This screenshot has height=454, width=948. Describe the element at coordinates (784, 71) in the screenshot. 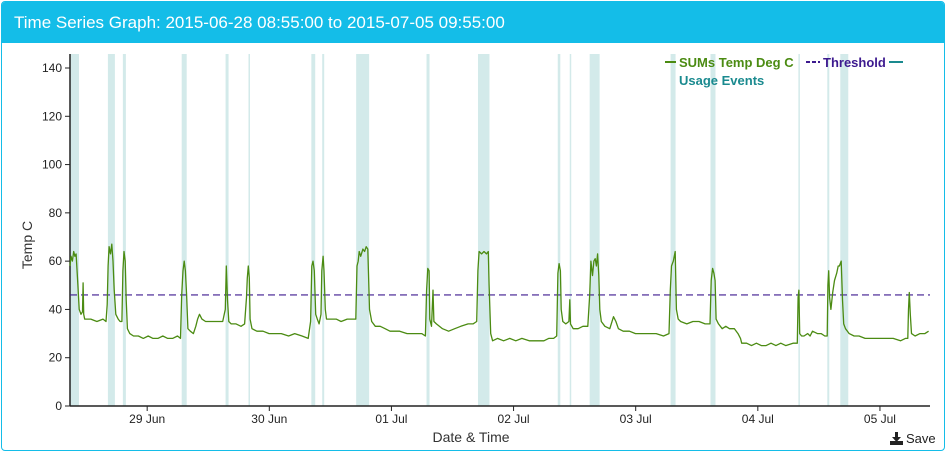

I see `legend: SUMs Temp Deg C Threshold Usage Events` at that location.